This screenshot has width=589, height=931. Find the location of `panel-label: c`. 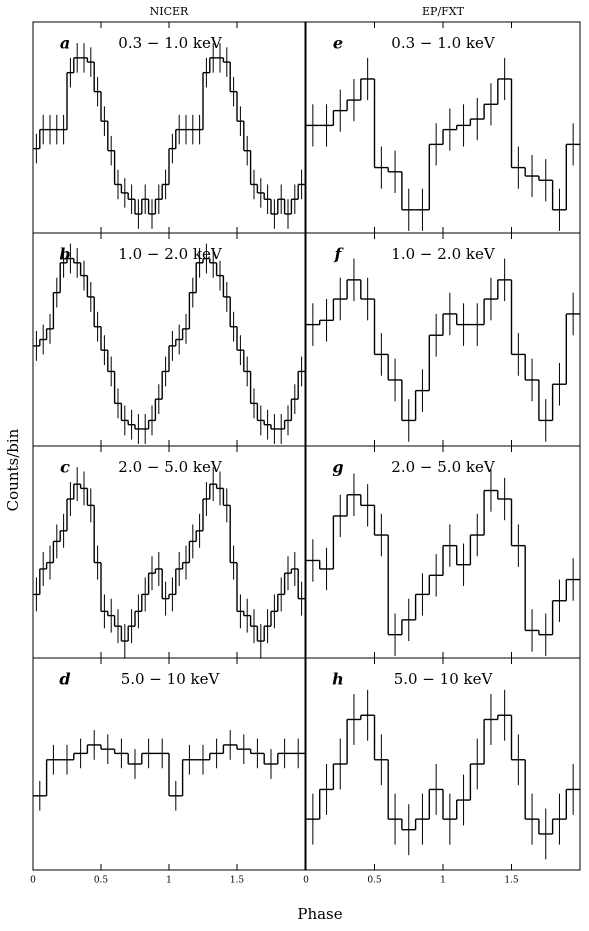

panel-label: c is located at coordinates (65, 467).